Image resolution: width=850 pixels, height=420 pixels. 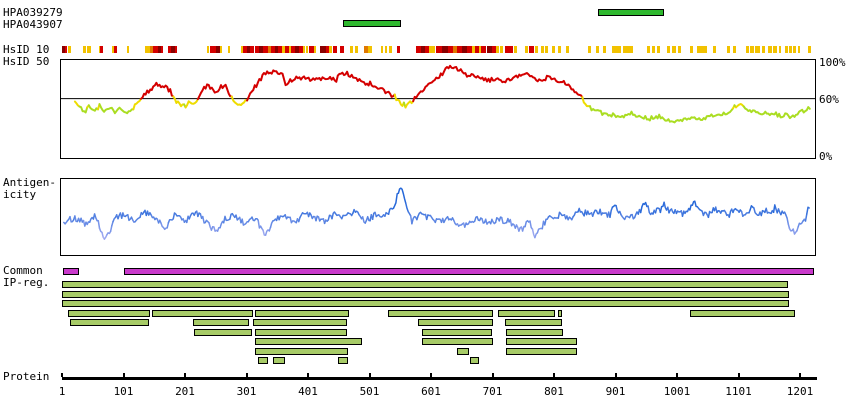 I want to click on axis-tick-label: 1001, so click(x=677, y=391).